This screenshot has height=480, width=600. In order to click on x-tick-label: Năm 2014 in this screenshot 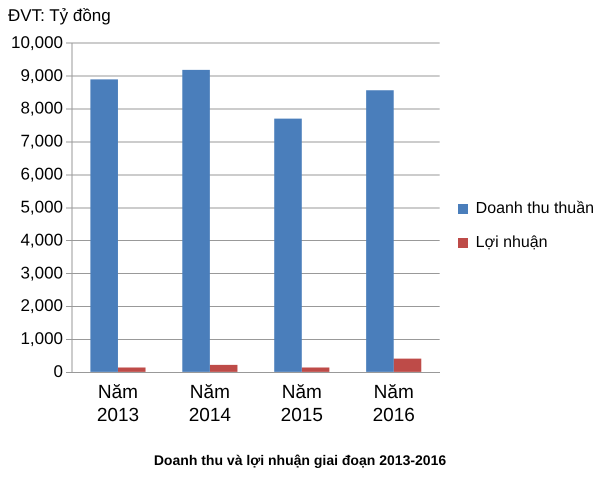, I will do `click(210, 404)`.